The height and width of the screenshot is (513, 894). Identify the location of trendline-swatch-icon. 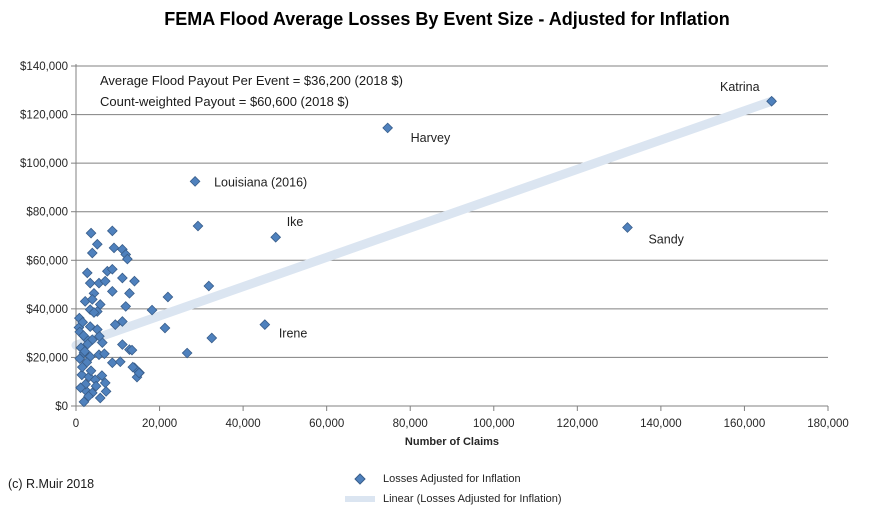
(360, 499).